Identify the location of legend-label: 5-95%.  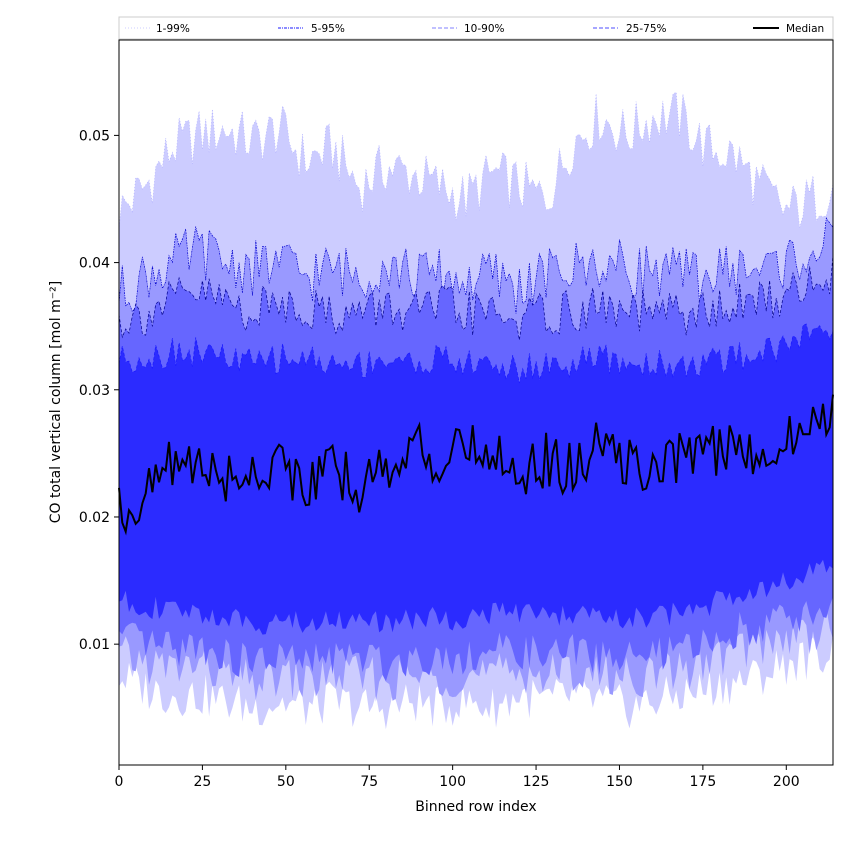
(328, 29).